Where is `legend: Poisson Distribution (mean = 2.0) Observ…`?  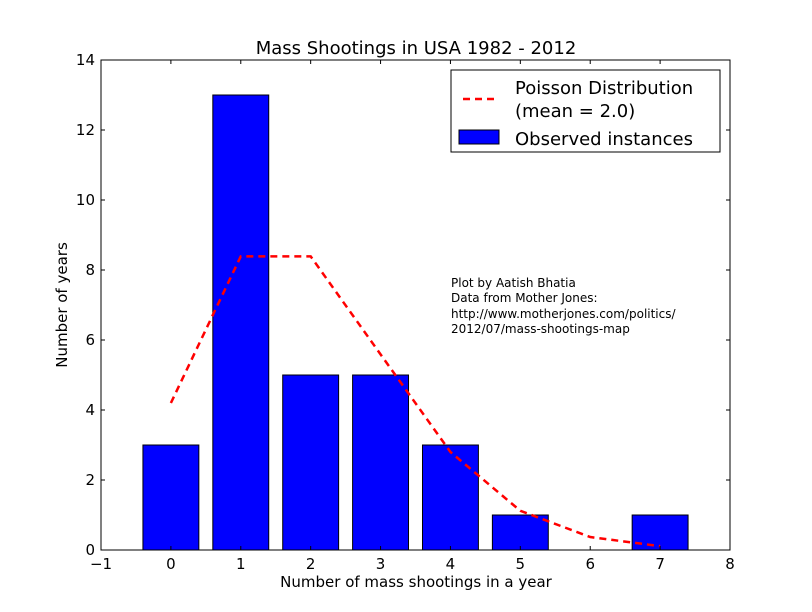
legend: Poisson Distribution (mean = 2.0) Observ… is located at coordinates (585, 111).